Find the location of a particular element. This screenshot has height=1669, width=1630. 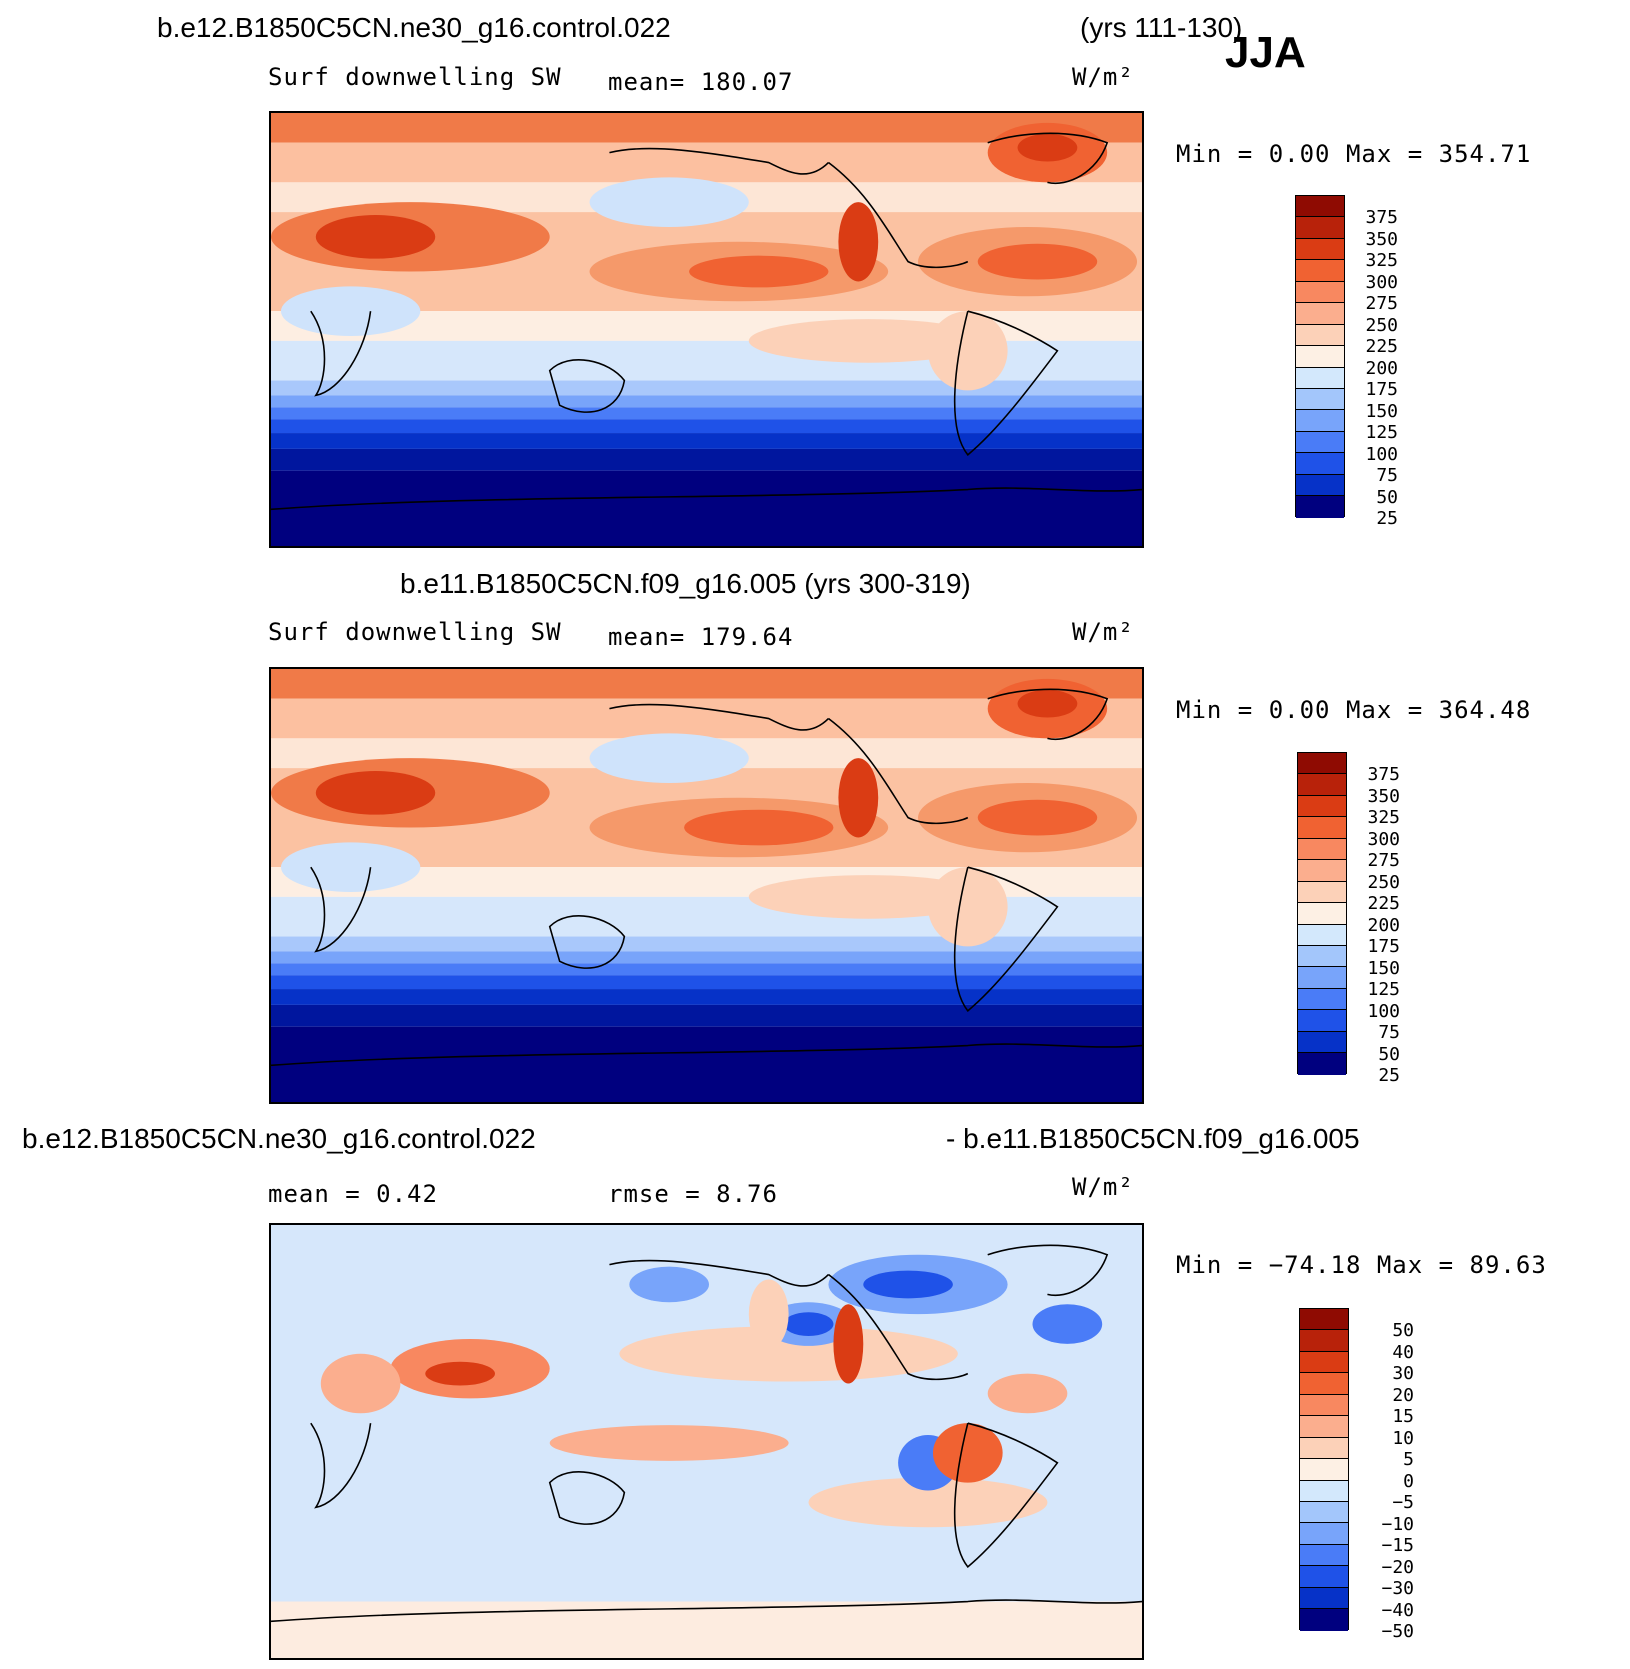

panel2-colorbar is located at coordinates (1322, 913).